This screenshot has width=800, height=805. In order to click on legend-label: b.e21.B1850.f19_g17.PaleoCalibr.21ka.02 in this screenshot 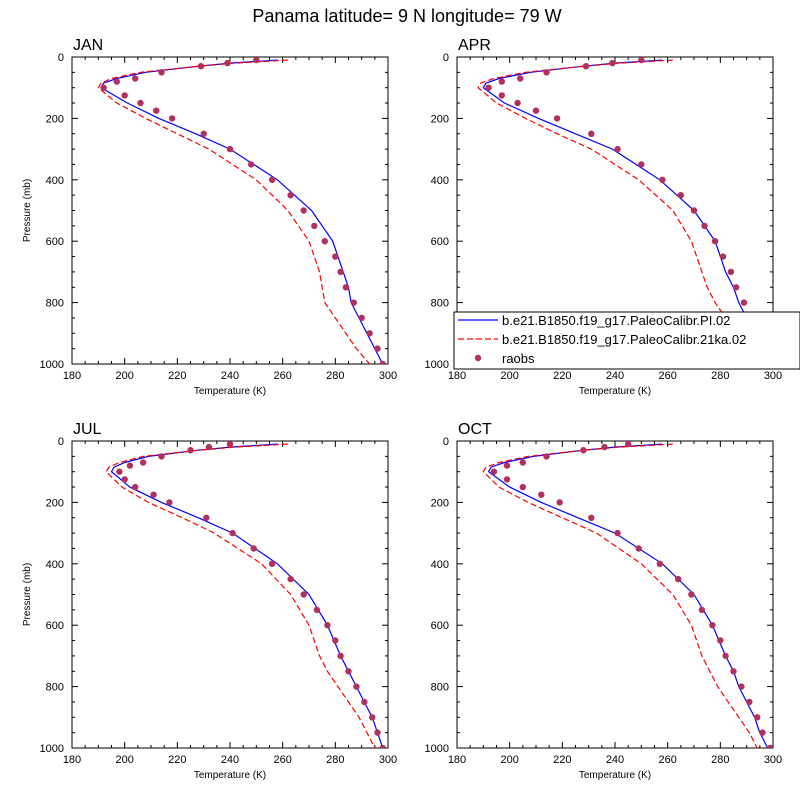, I will do `click(624, 339)`.